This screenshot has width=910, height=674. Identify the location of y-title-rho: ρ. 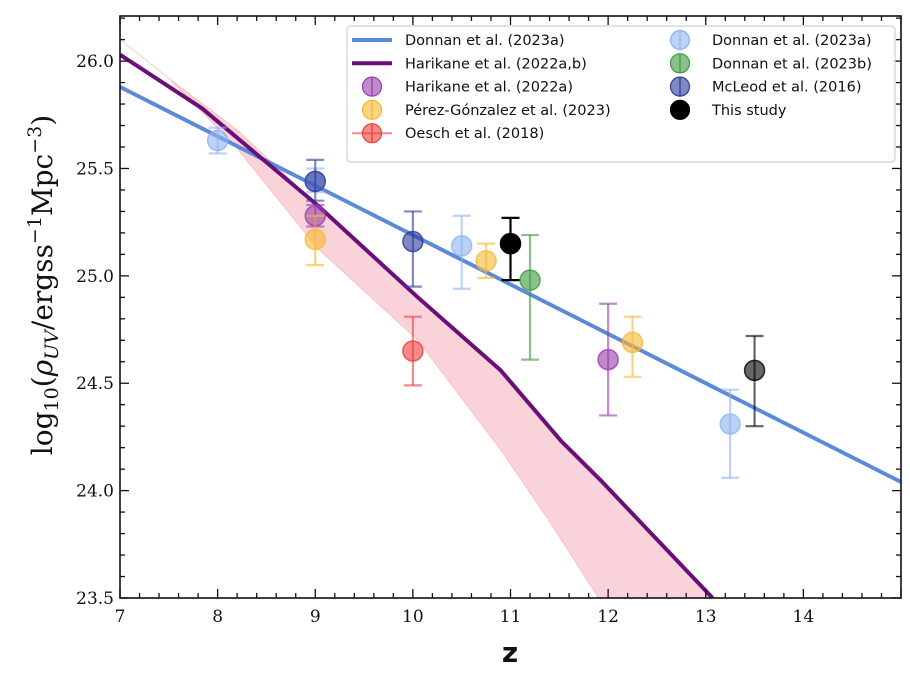
(42, 368).